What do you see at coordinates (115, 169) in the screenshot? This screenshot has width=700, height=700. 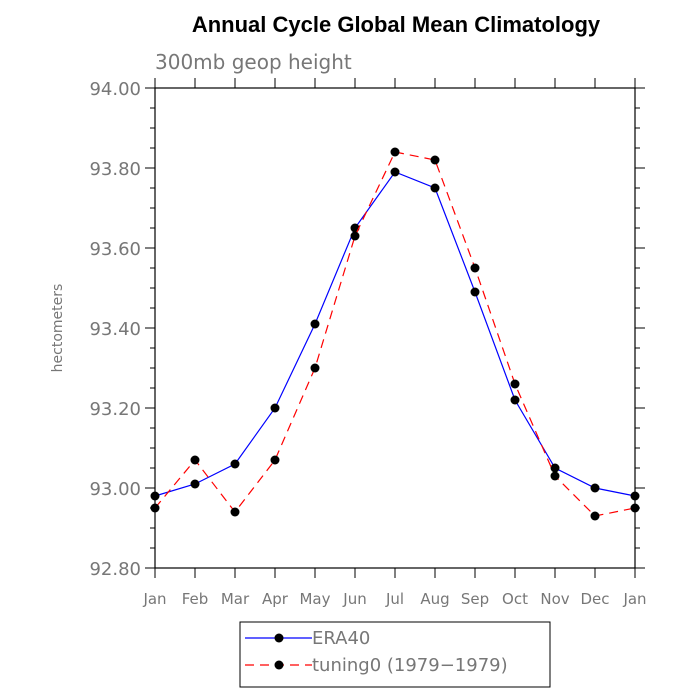 I see `y-tick-label: 93.80` at bounding box center [115, 169].